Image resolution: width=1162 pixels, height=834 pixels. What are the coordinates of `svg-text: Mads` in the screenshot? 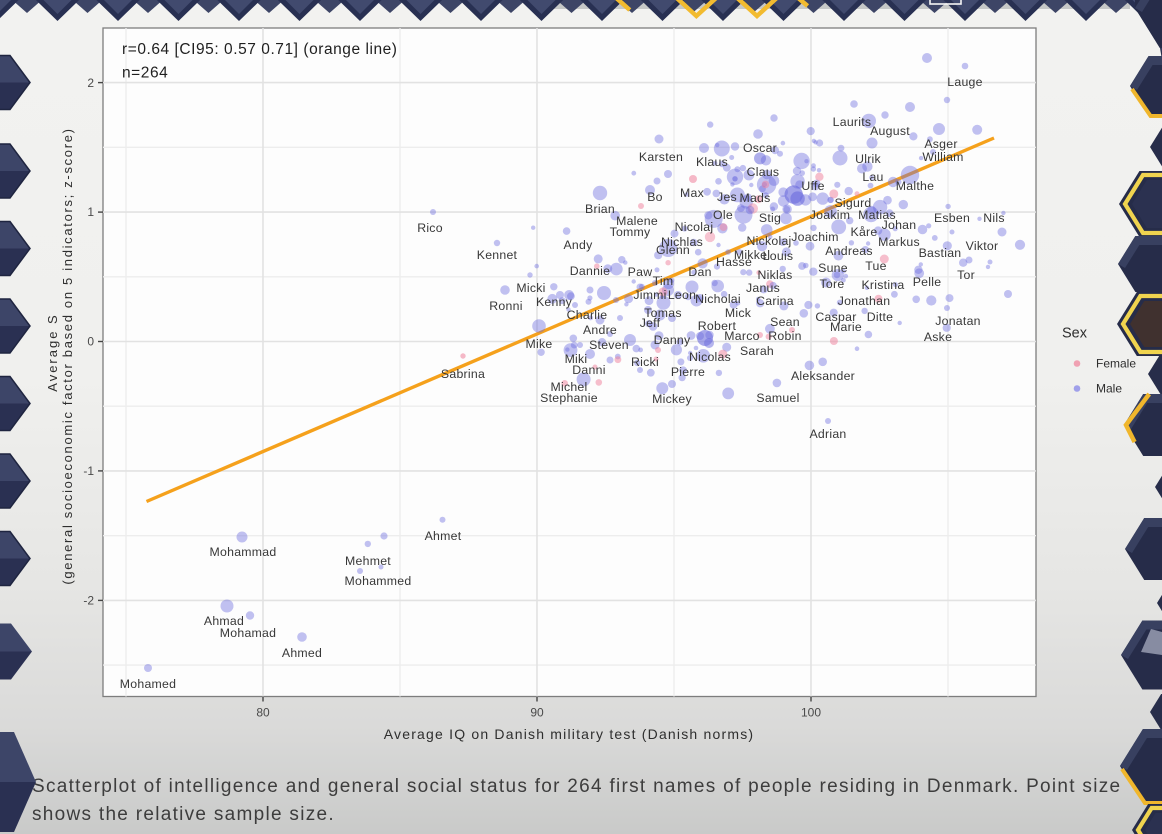 It's located at (754, 198).